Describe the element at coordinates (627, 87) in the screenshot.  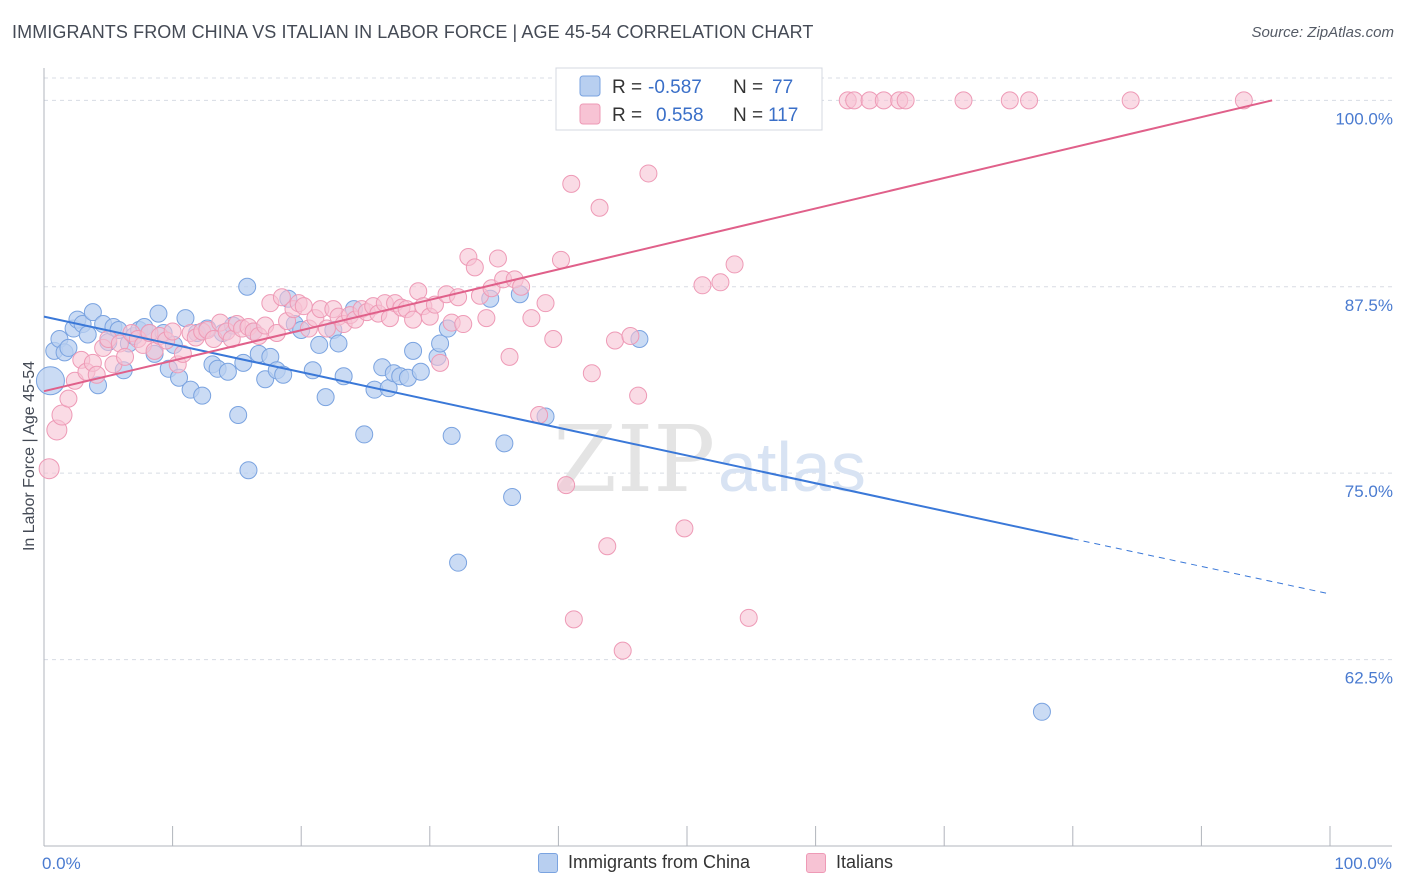
I see `legend-r-label-china: R =` at that location.